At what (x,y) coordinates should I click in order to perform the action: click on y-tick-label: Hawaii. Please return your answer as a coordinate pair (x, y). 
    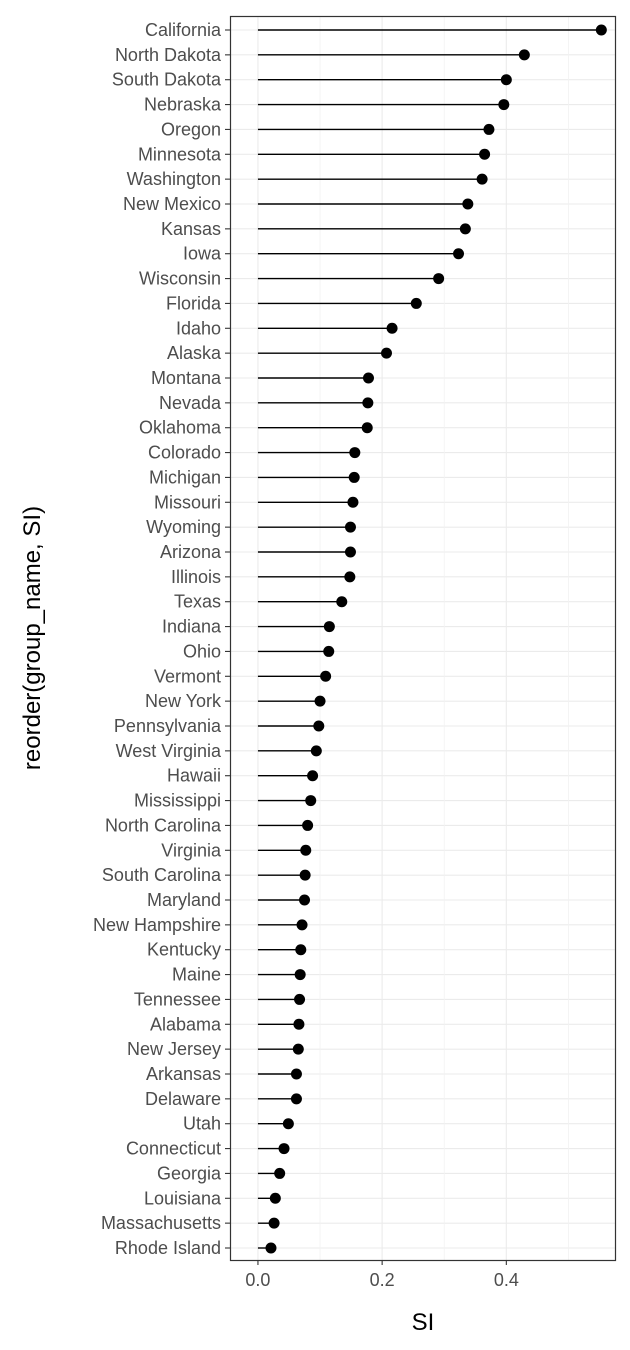
    Looking at the image, I should click on (194, 776).